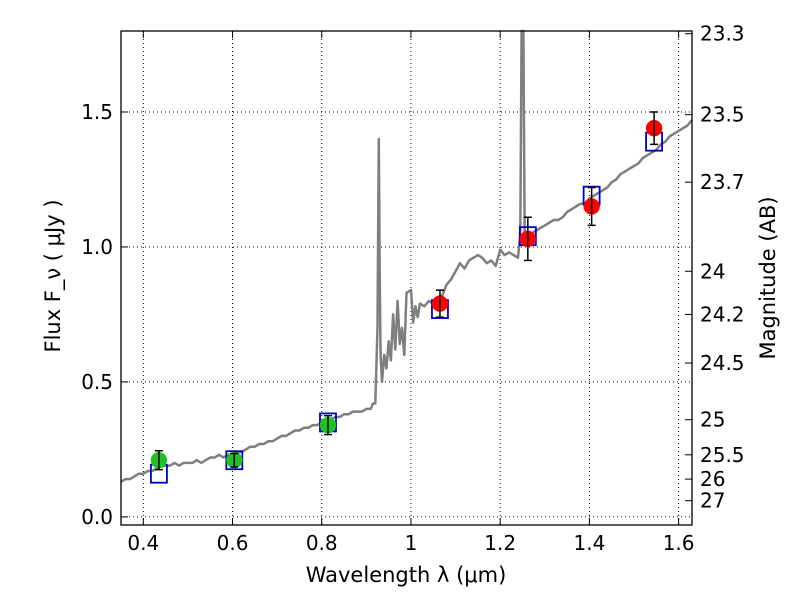 This screenshot has height=600, width=800. I want to click on x-tick-label: 1.4, so click(589, 543).